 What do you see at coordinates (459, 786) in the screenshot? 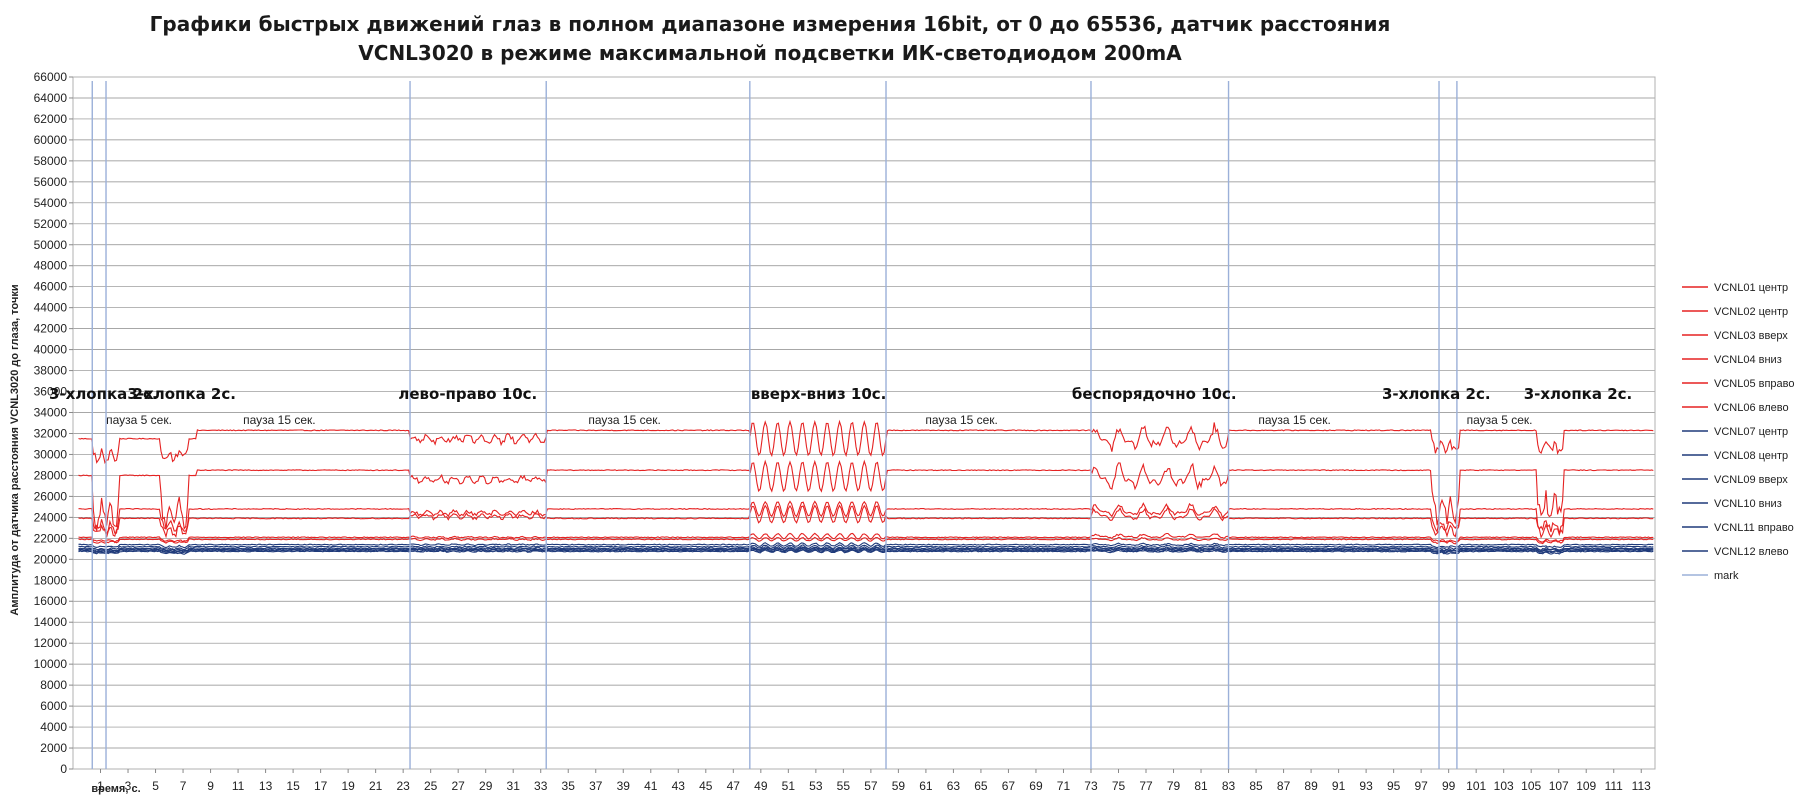
I see `x-tick-label: 27` at bounding box center [459, 786].